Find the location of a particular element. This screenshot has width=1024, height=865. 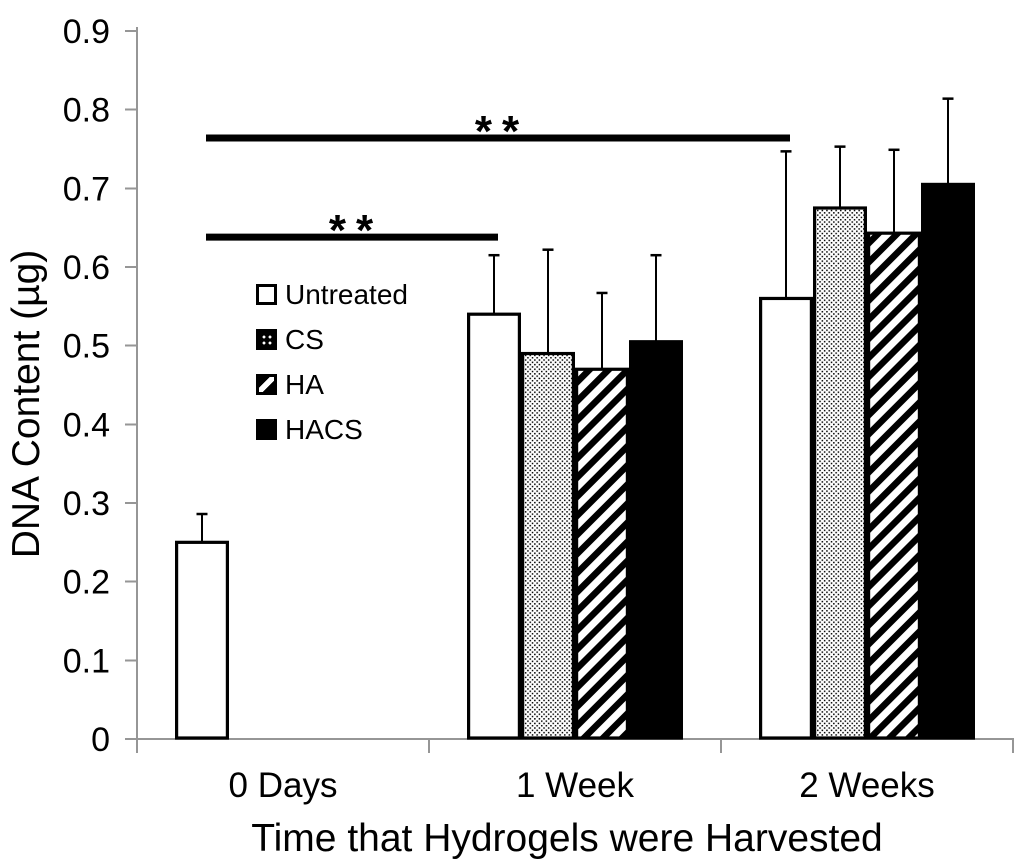

bar-hacs-1-week is located at coordinates (655, 540).